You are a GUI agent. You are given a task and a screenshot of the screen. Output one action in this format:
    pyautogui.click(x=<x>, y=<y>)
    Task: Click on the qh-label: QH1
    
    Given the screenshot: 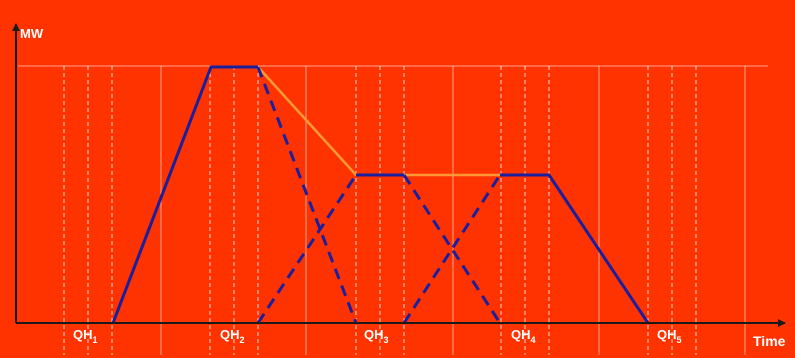 What is the action you would take?
    pyautogui.click(x=85, y=336)
    